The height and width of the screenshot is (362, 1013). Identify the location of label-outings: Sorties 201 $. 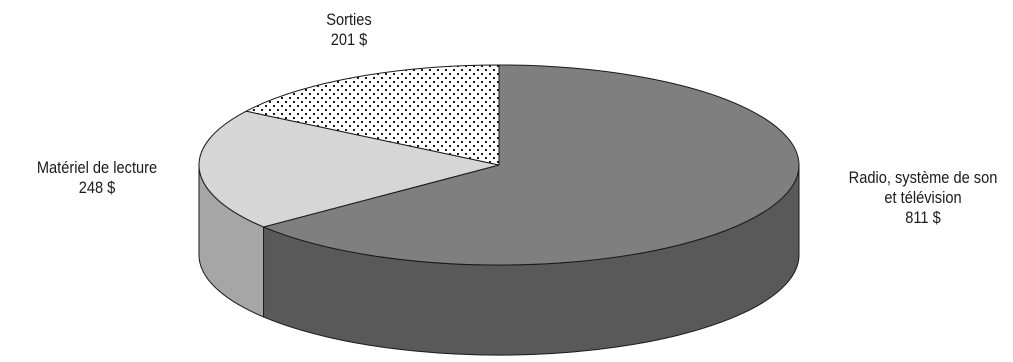
(349, 30).